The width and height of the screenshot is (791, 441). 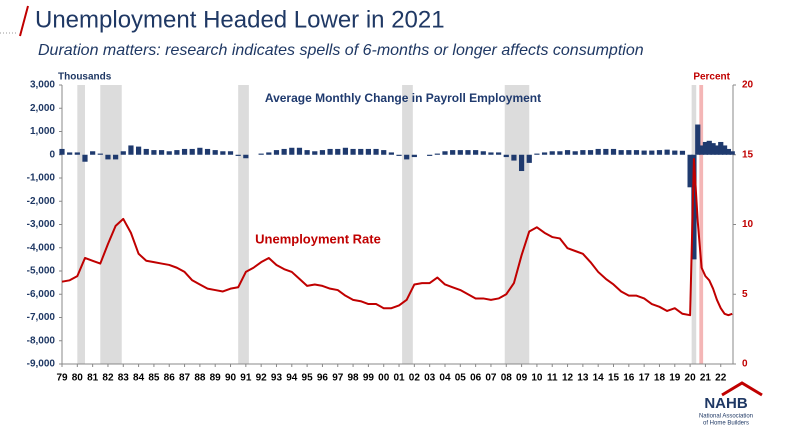 I want to click on x-tick-label: 13, so click(x=583, y=378).